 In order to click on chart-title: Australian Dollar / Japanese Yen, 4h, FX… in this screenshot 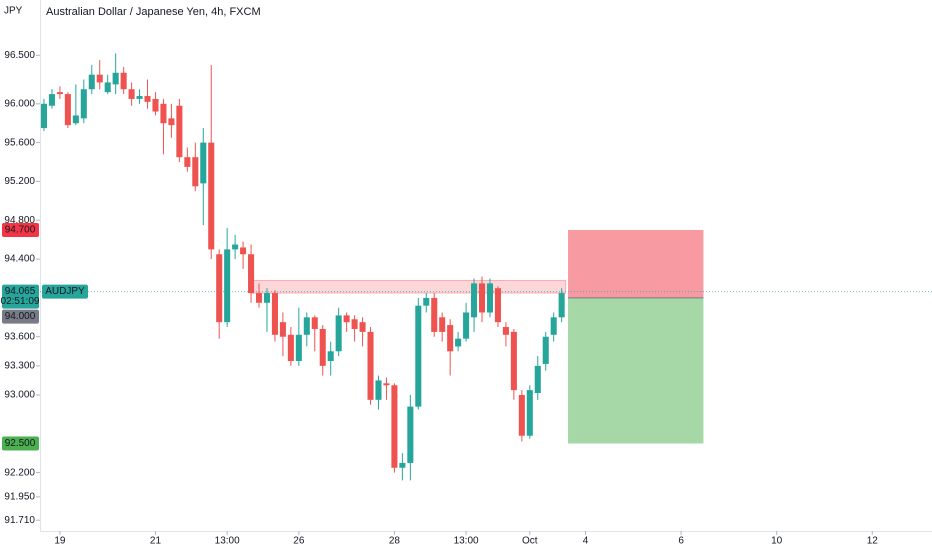, I will do `click(153, 12)`.